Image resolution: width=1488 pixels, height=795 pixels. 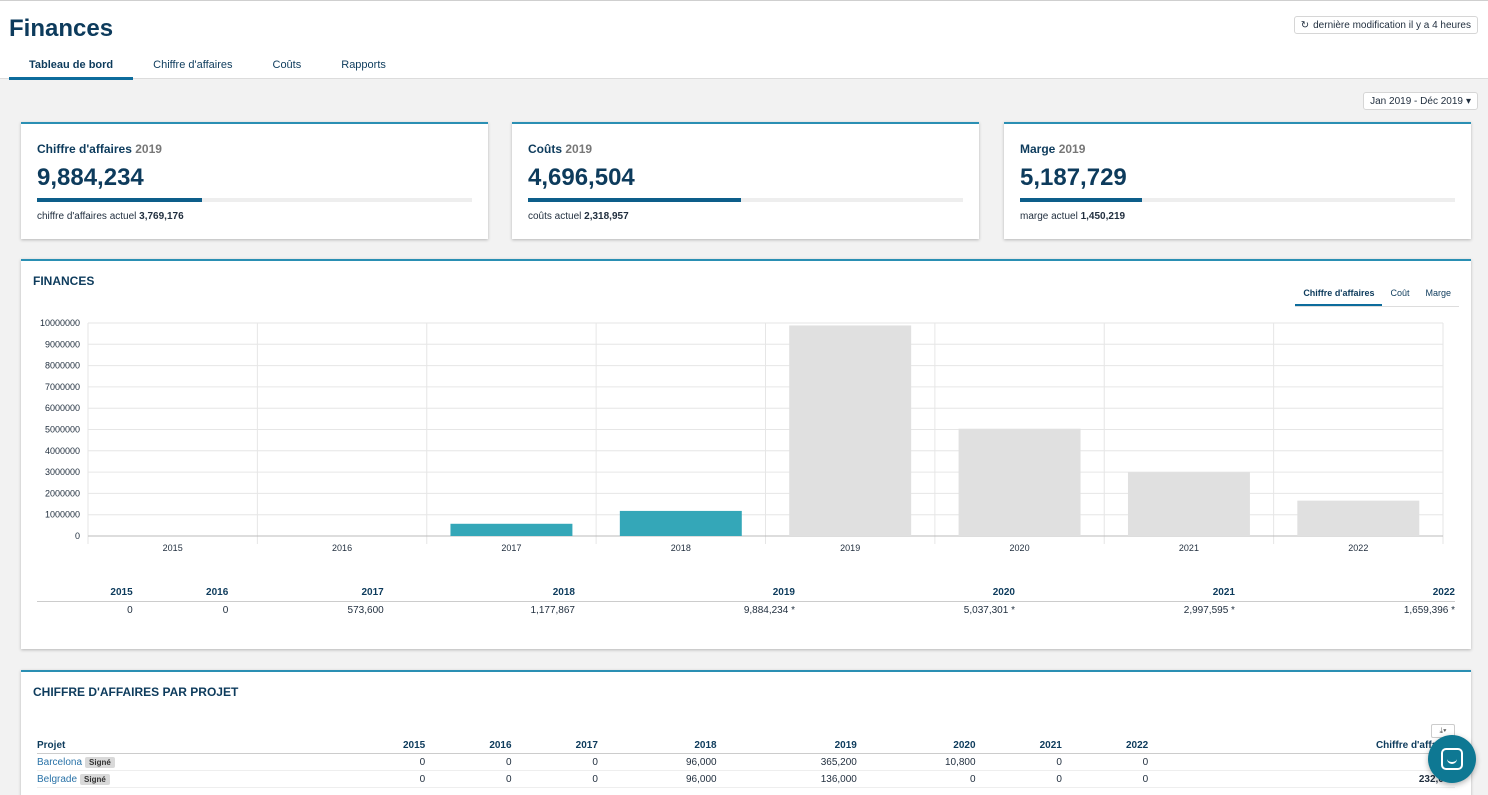 I want to click on column-header: 2015, so click(x=382, y=746).